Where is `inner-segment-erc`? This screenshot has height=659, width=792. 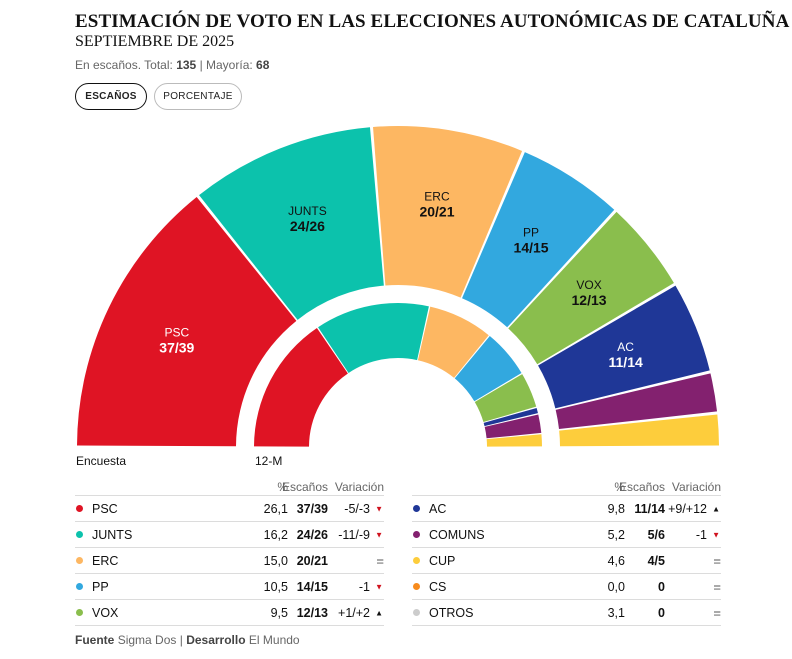 inner-segment-erc is located at coordinates (453, 342).